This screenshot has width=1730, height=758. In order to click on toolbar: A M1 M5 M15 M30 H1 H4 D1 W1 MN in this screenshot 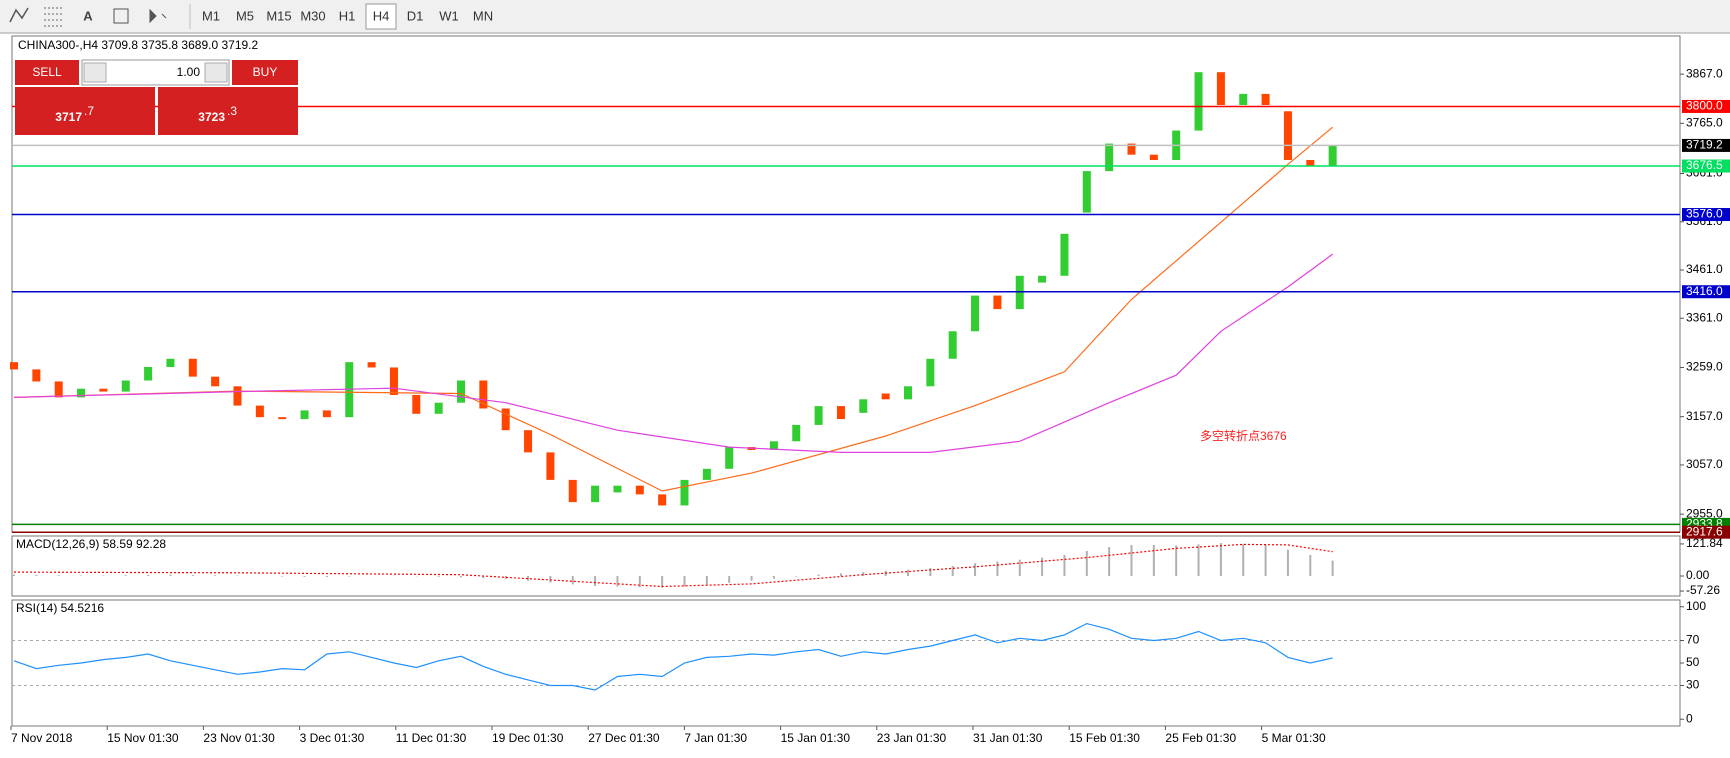, I will do `click(865, 17)`.